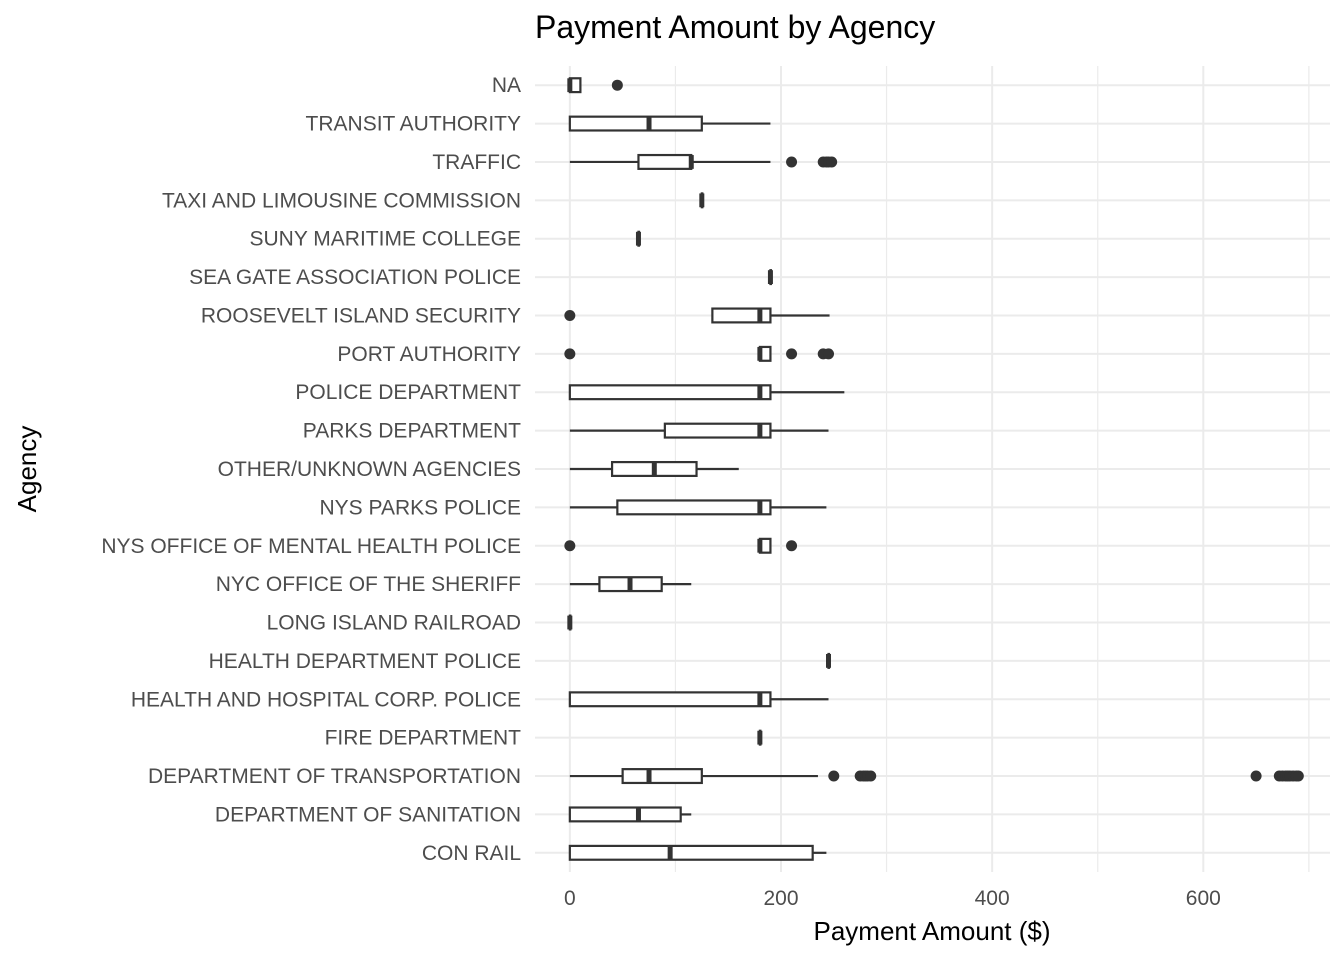 The image size is (1344, 960). What do you see at coordinates (429, 354) in the screenshot?
I see `y-tick-label: PORT AUTHORITY` at bounding box center [429, 354].